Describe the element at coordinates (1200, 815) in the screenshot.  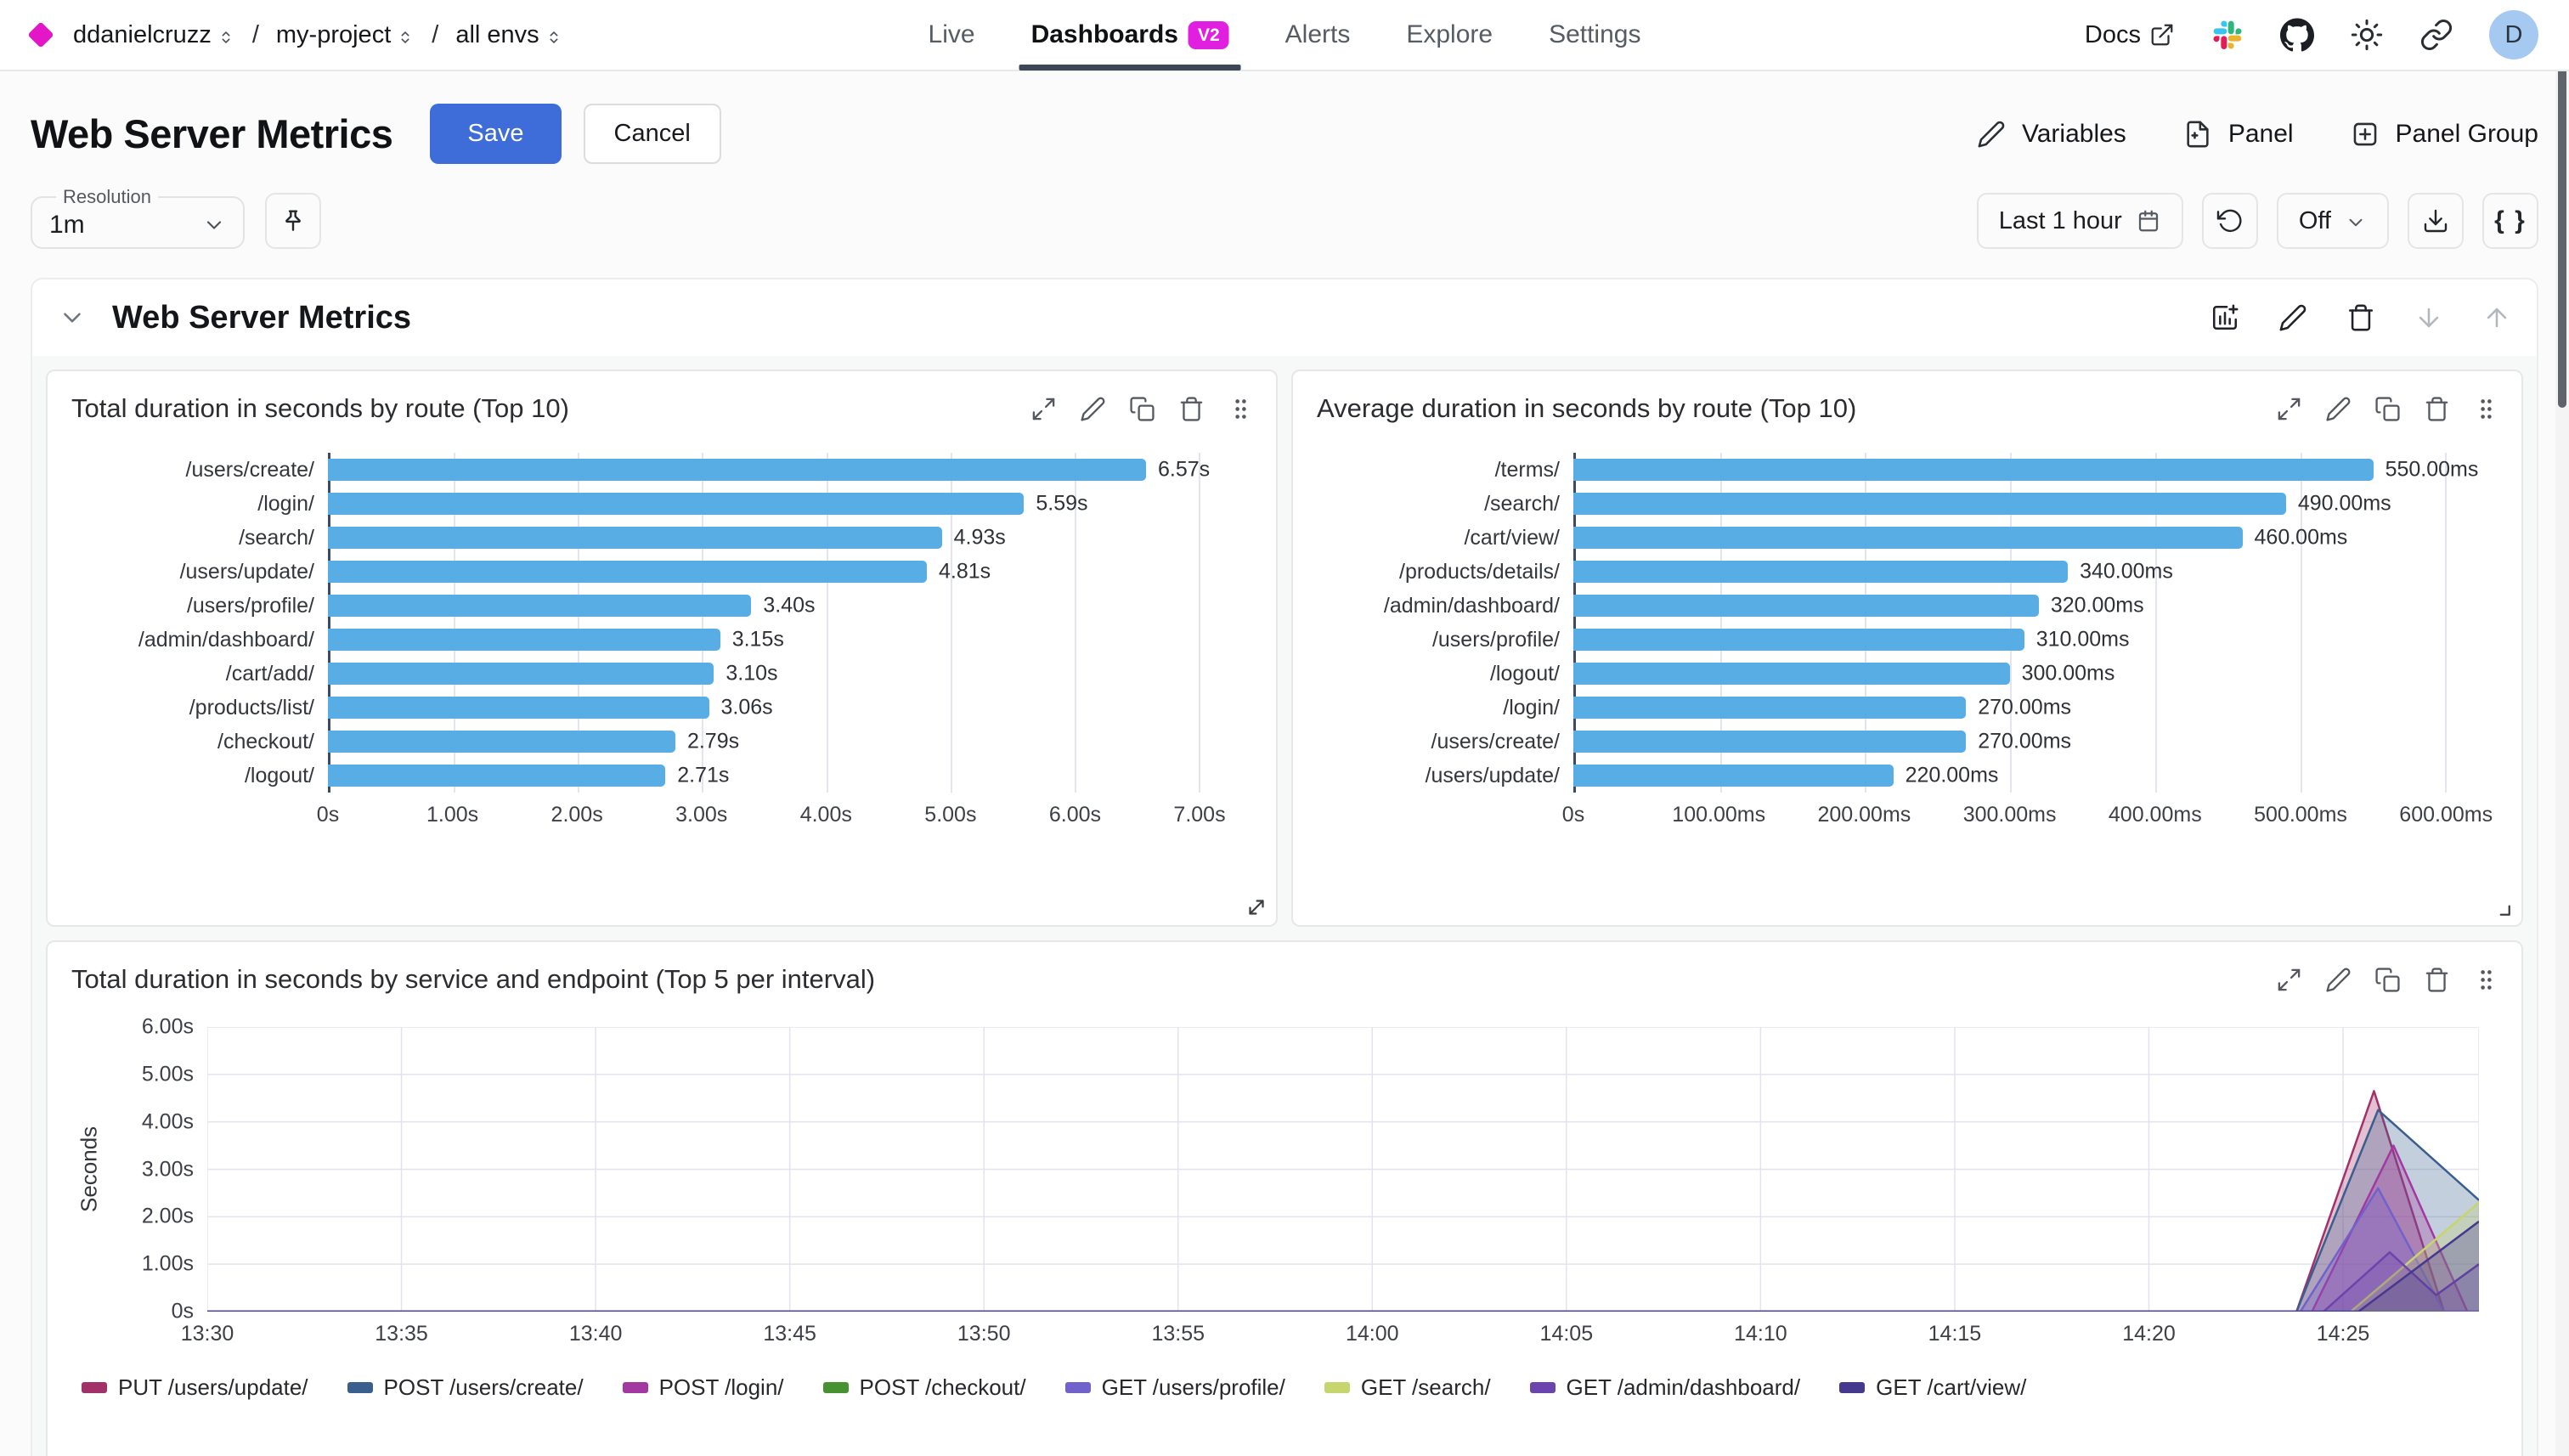
I see `x-tick-label: 7.00s` at that location.